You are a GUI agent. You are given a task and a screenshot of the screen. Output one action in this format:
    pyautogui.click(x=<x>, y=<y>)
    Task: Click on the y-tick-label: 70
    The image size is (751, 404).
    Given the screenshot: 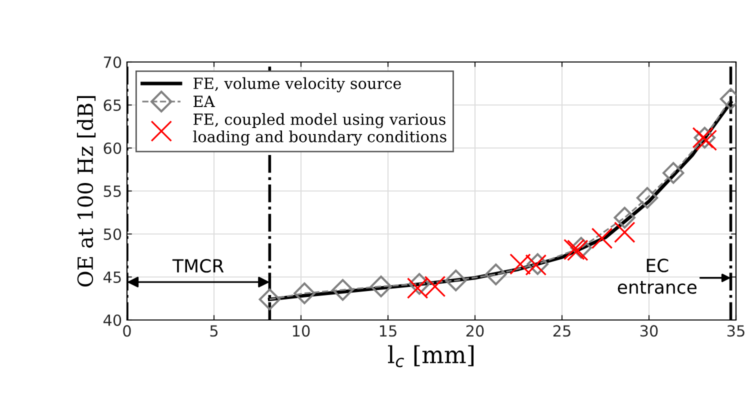 What is the action you would take?
    pyautogui.click(x=113, y=62)
    